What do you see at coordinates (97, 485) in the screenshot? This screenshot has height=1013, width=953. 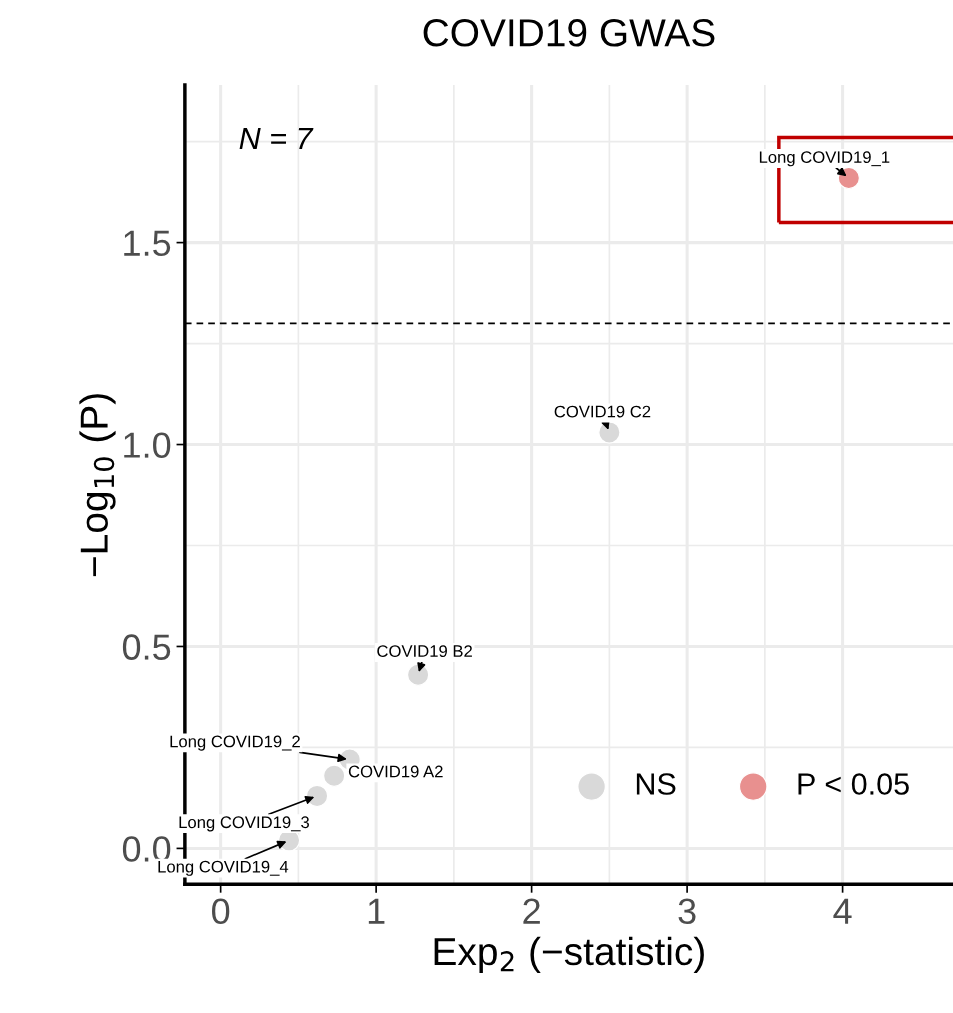 I see `y-axis-title: −Log$_{10}$ (P)` at bounding box center [97, 485].